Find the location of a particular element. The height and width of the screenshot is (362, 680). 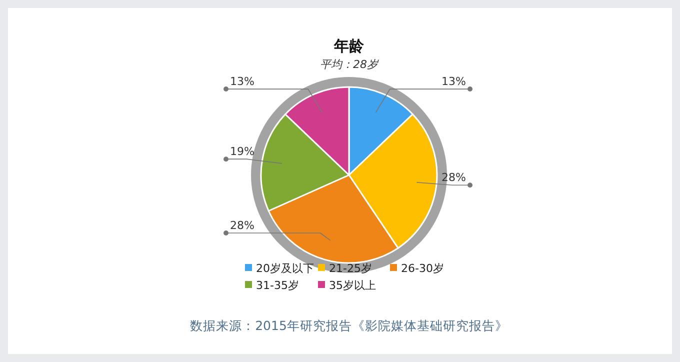

legend-label: 20岁及以下 is located at coordinates (285, 268).